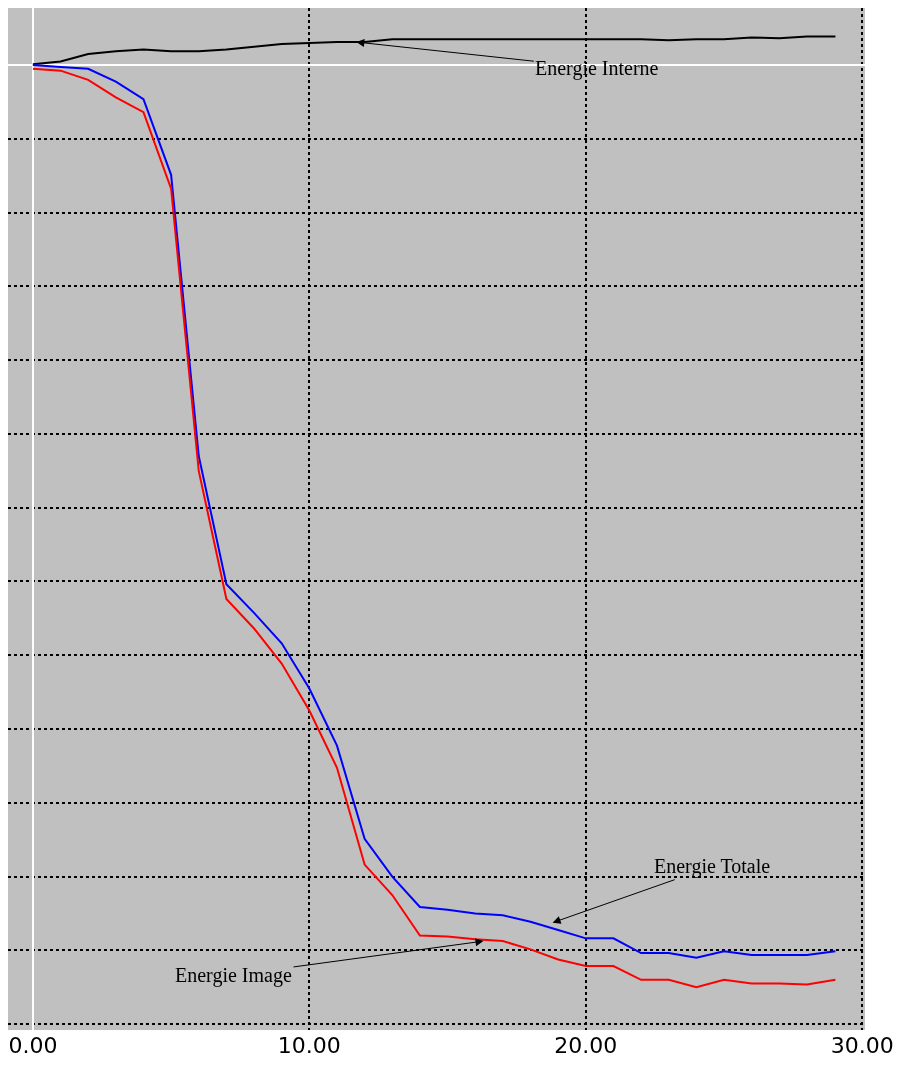 This screenshot has width=905, height=1077. Describe the element at coordinates (597, 68) in the screenshot. I see `annotation: Energie Interne` at that location.